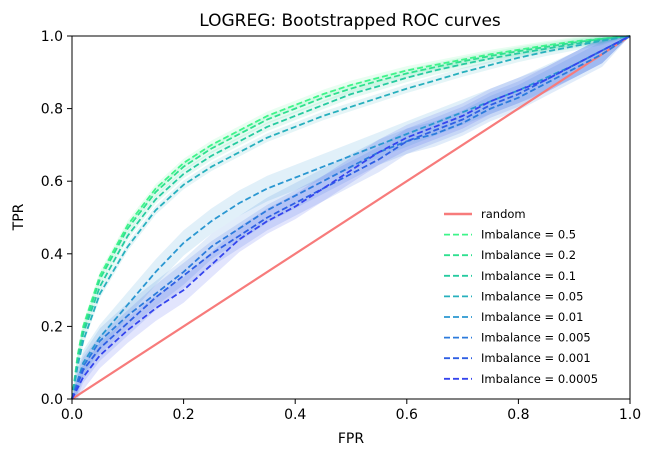 Image resolution: width=655 pixels, height=459 pixels. Describe the element at coordinates (350, 21) in the screenshot. I see `chart-title: LOGREG: Bootstrapped ROC curves` at that location.